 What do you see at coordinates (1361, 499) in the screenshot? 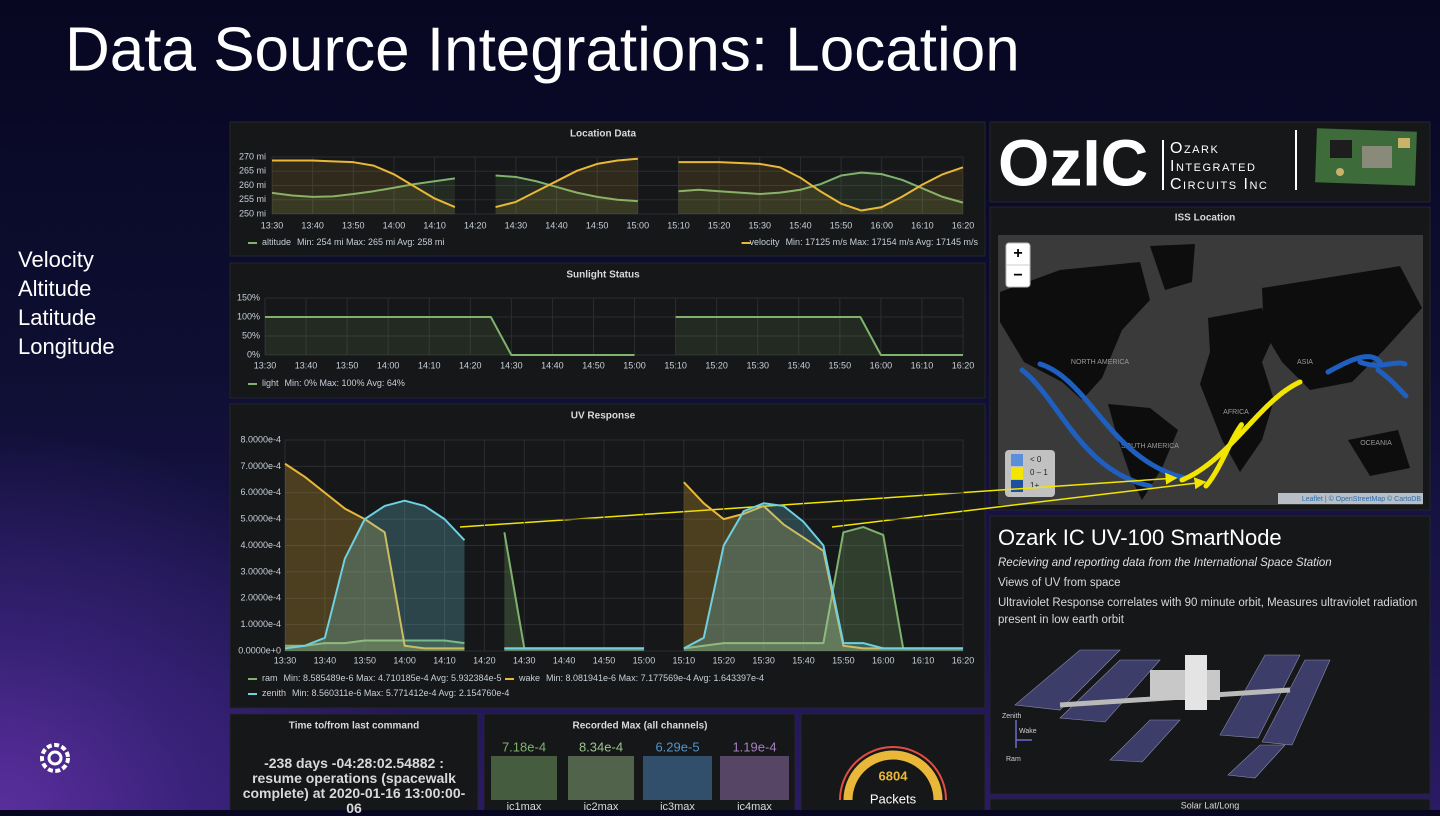
I see `map-attribution: Leaflet | © OpenStreetMap © CartoDB` at bounding box center [1361, 499].